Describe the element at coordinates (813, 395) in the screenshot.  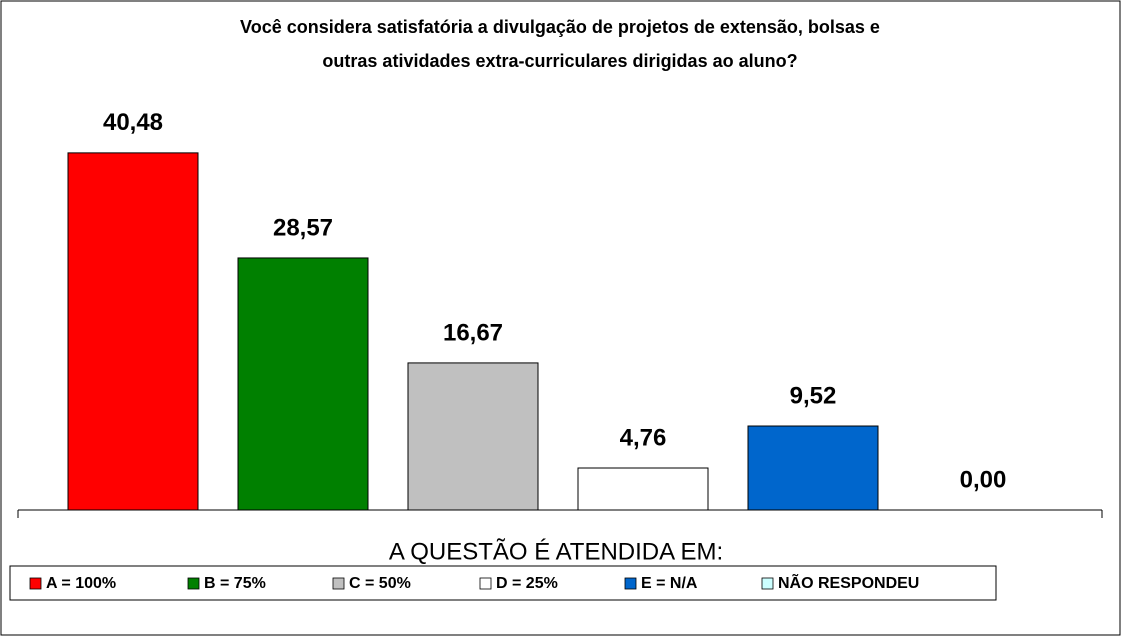
I see `data-label: 9,52` at that location.